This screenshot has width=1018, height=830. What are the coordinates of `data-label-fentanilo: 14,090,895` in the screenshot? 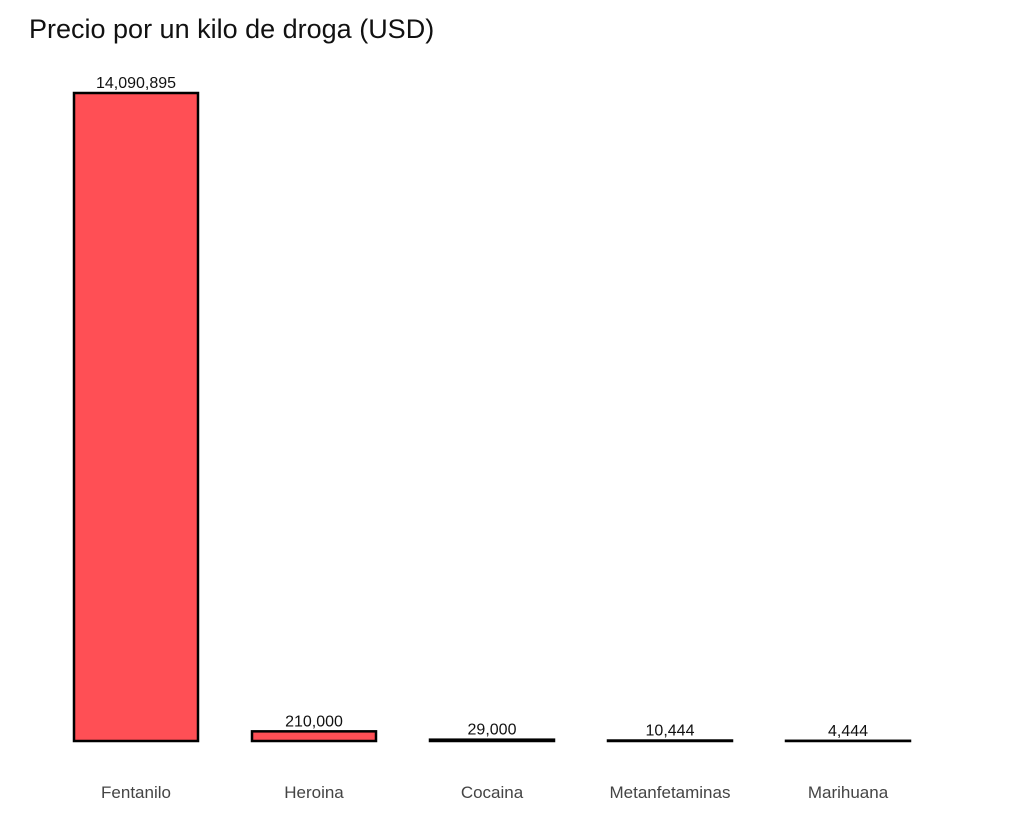 It's located at (136, 83).